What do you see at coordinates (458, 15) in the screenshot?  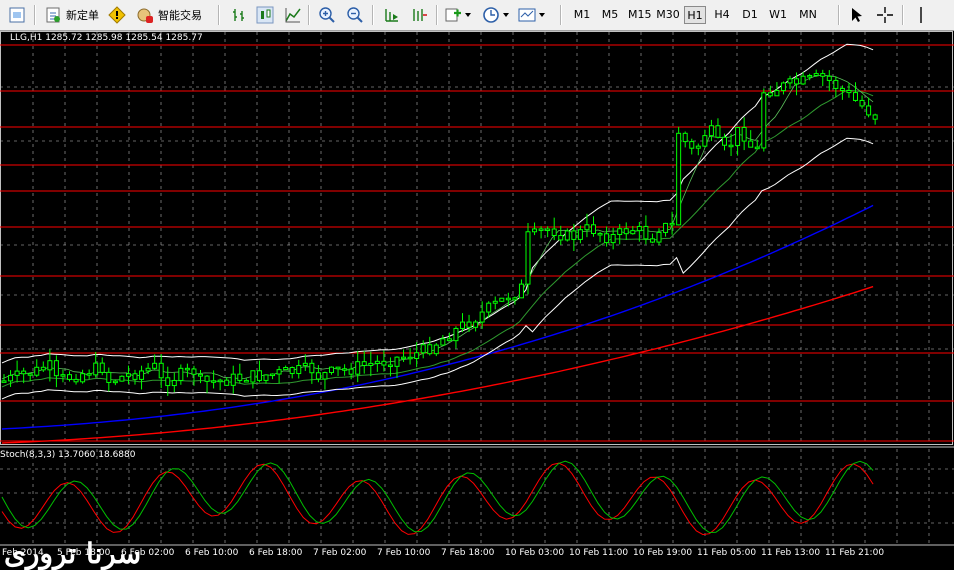 I see `indicators-button` at bounding box center [458, 15].